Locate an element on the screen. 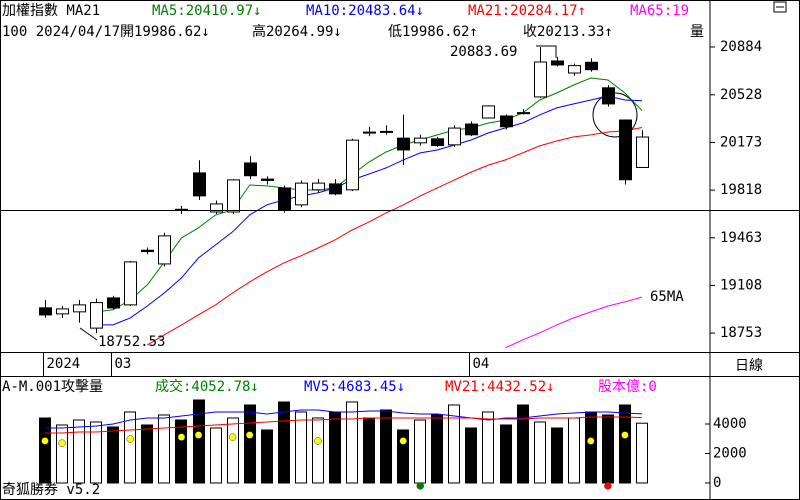 This screenshot has height=500, width=800. y-tick-label: 19108 is located at coordinates (741, 285).